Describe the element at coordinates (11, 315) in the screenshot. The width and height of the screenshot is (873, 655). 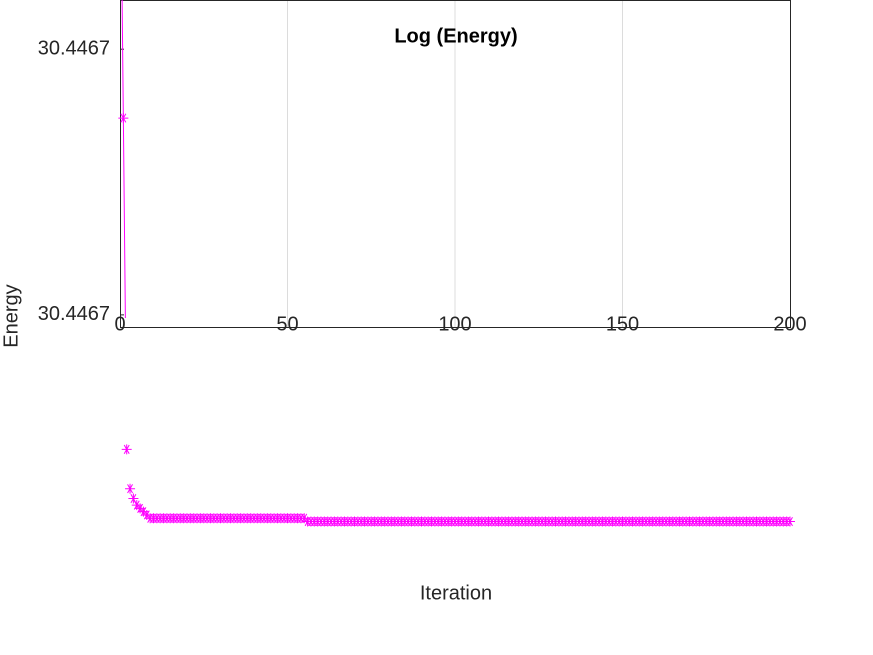
I see `y-axis-label: Energy` at that location.